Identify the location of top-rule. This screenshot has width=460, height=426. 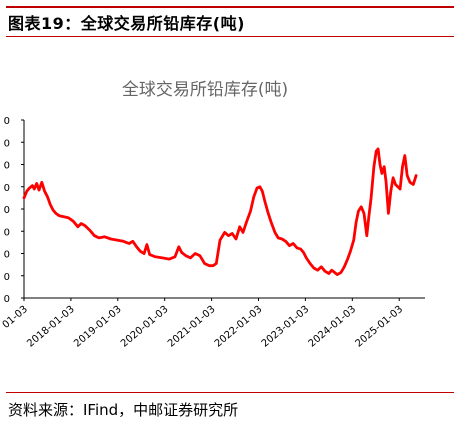
(230, 7).